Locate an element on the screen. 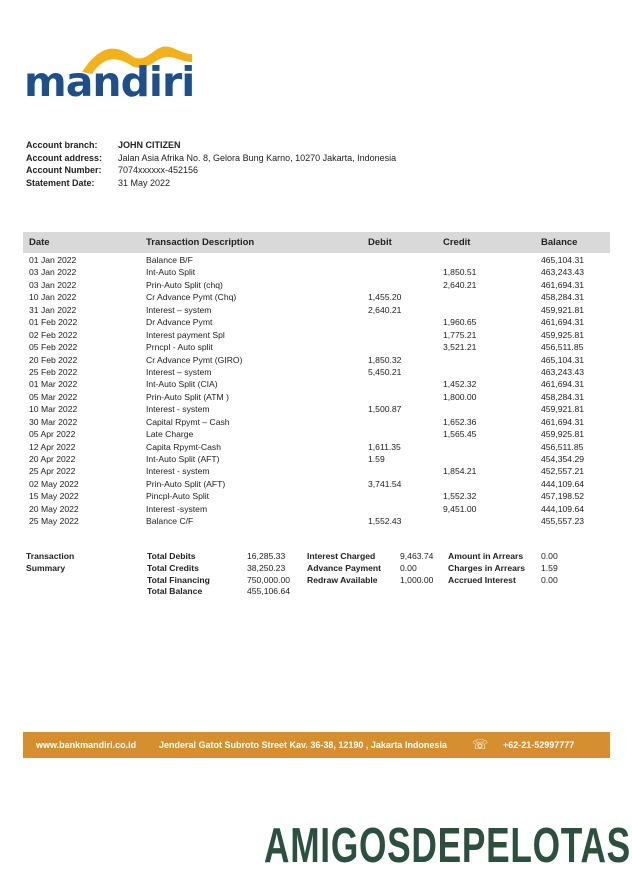  cell-date: 05 Mar 2022 is located at coordinates (53, 396).